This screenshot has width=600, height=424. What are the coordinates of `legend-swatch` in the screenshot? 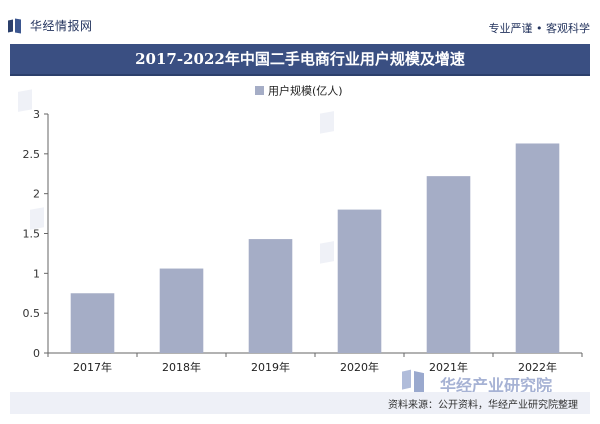 It's located at (259, 90).